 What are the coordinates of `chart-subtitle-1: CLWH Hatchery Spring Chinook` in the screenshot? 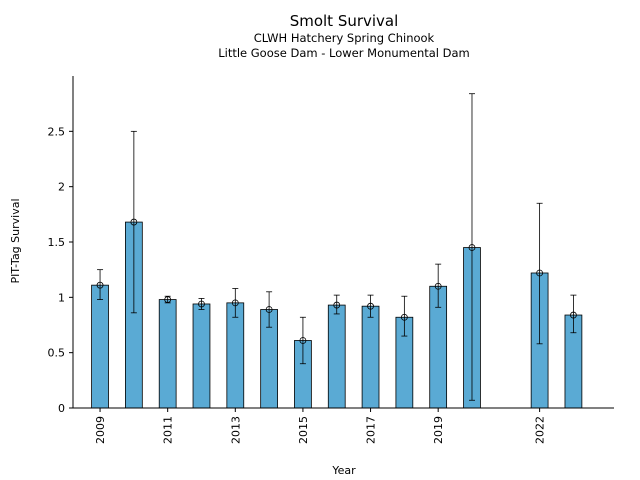 It's located at (344, 38).